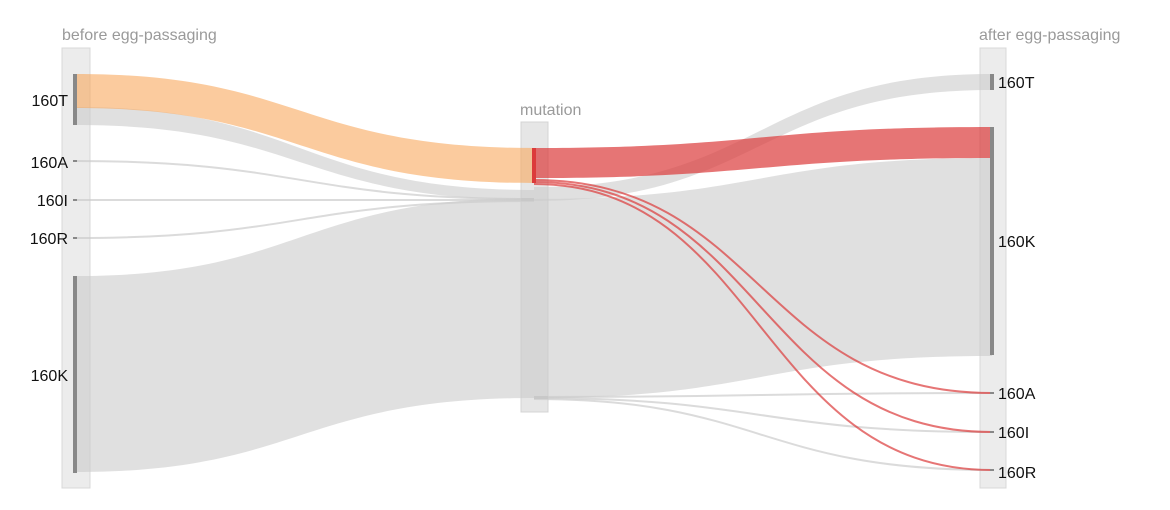  I want to click on node-bar-after-160A, so click(992, 393).